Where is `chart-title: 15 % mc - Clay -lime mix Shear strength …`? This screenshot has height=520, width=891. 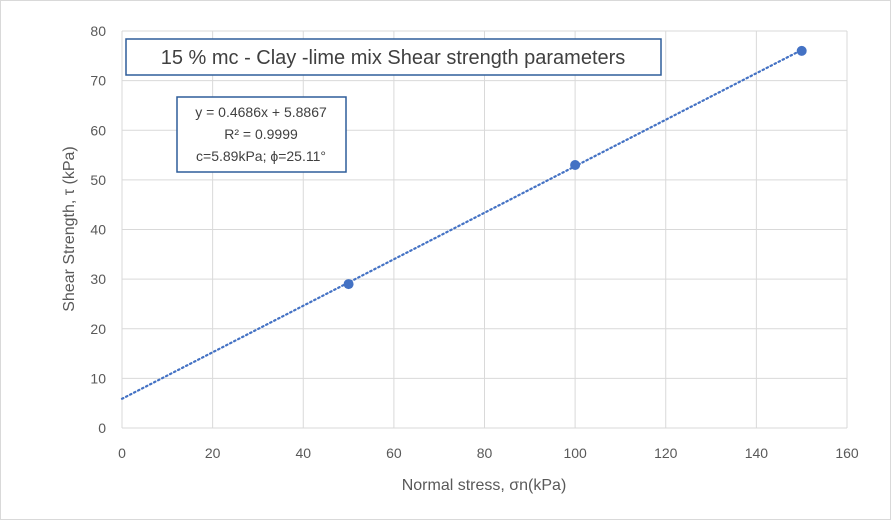
chart-title: 15 % mc - Clay -lime mix Shear strength … is located at coordinates (393, 58).